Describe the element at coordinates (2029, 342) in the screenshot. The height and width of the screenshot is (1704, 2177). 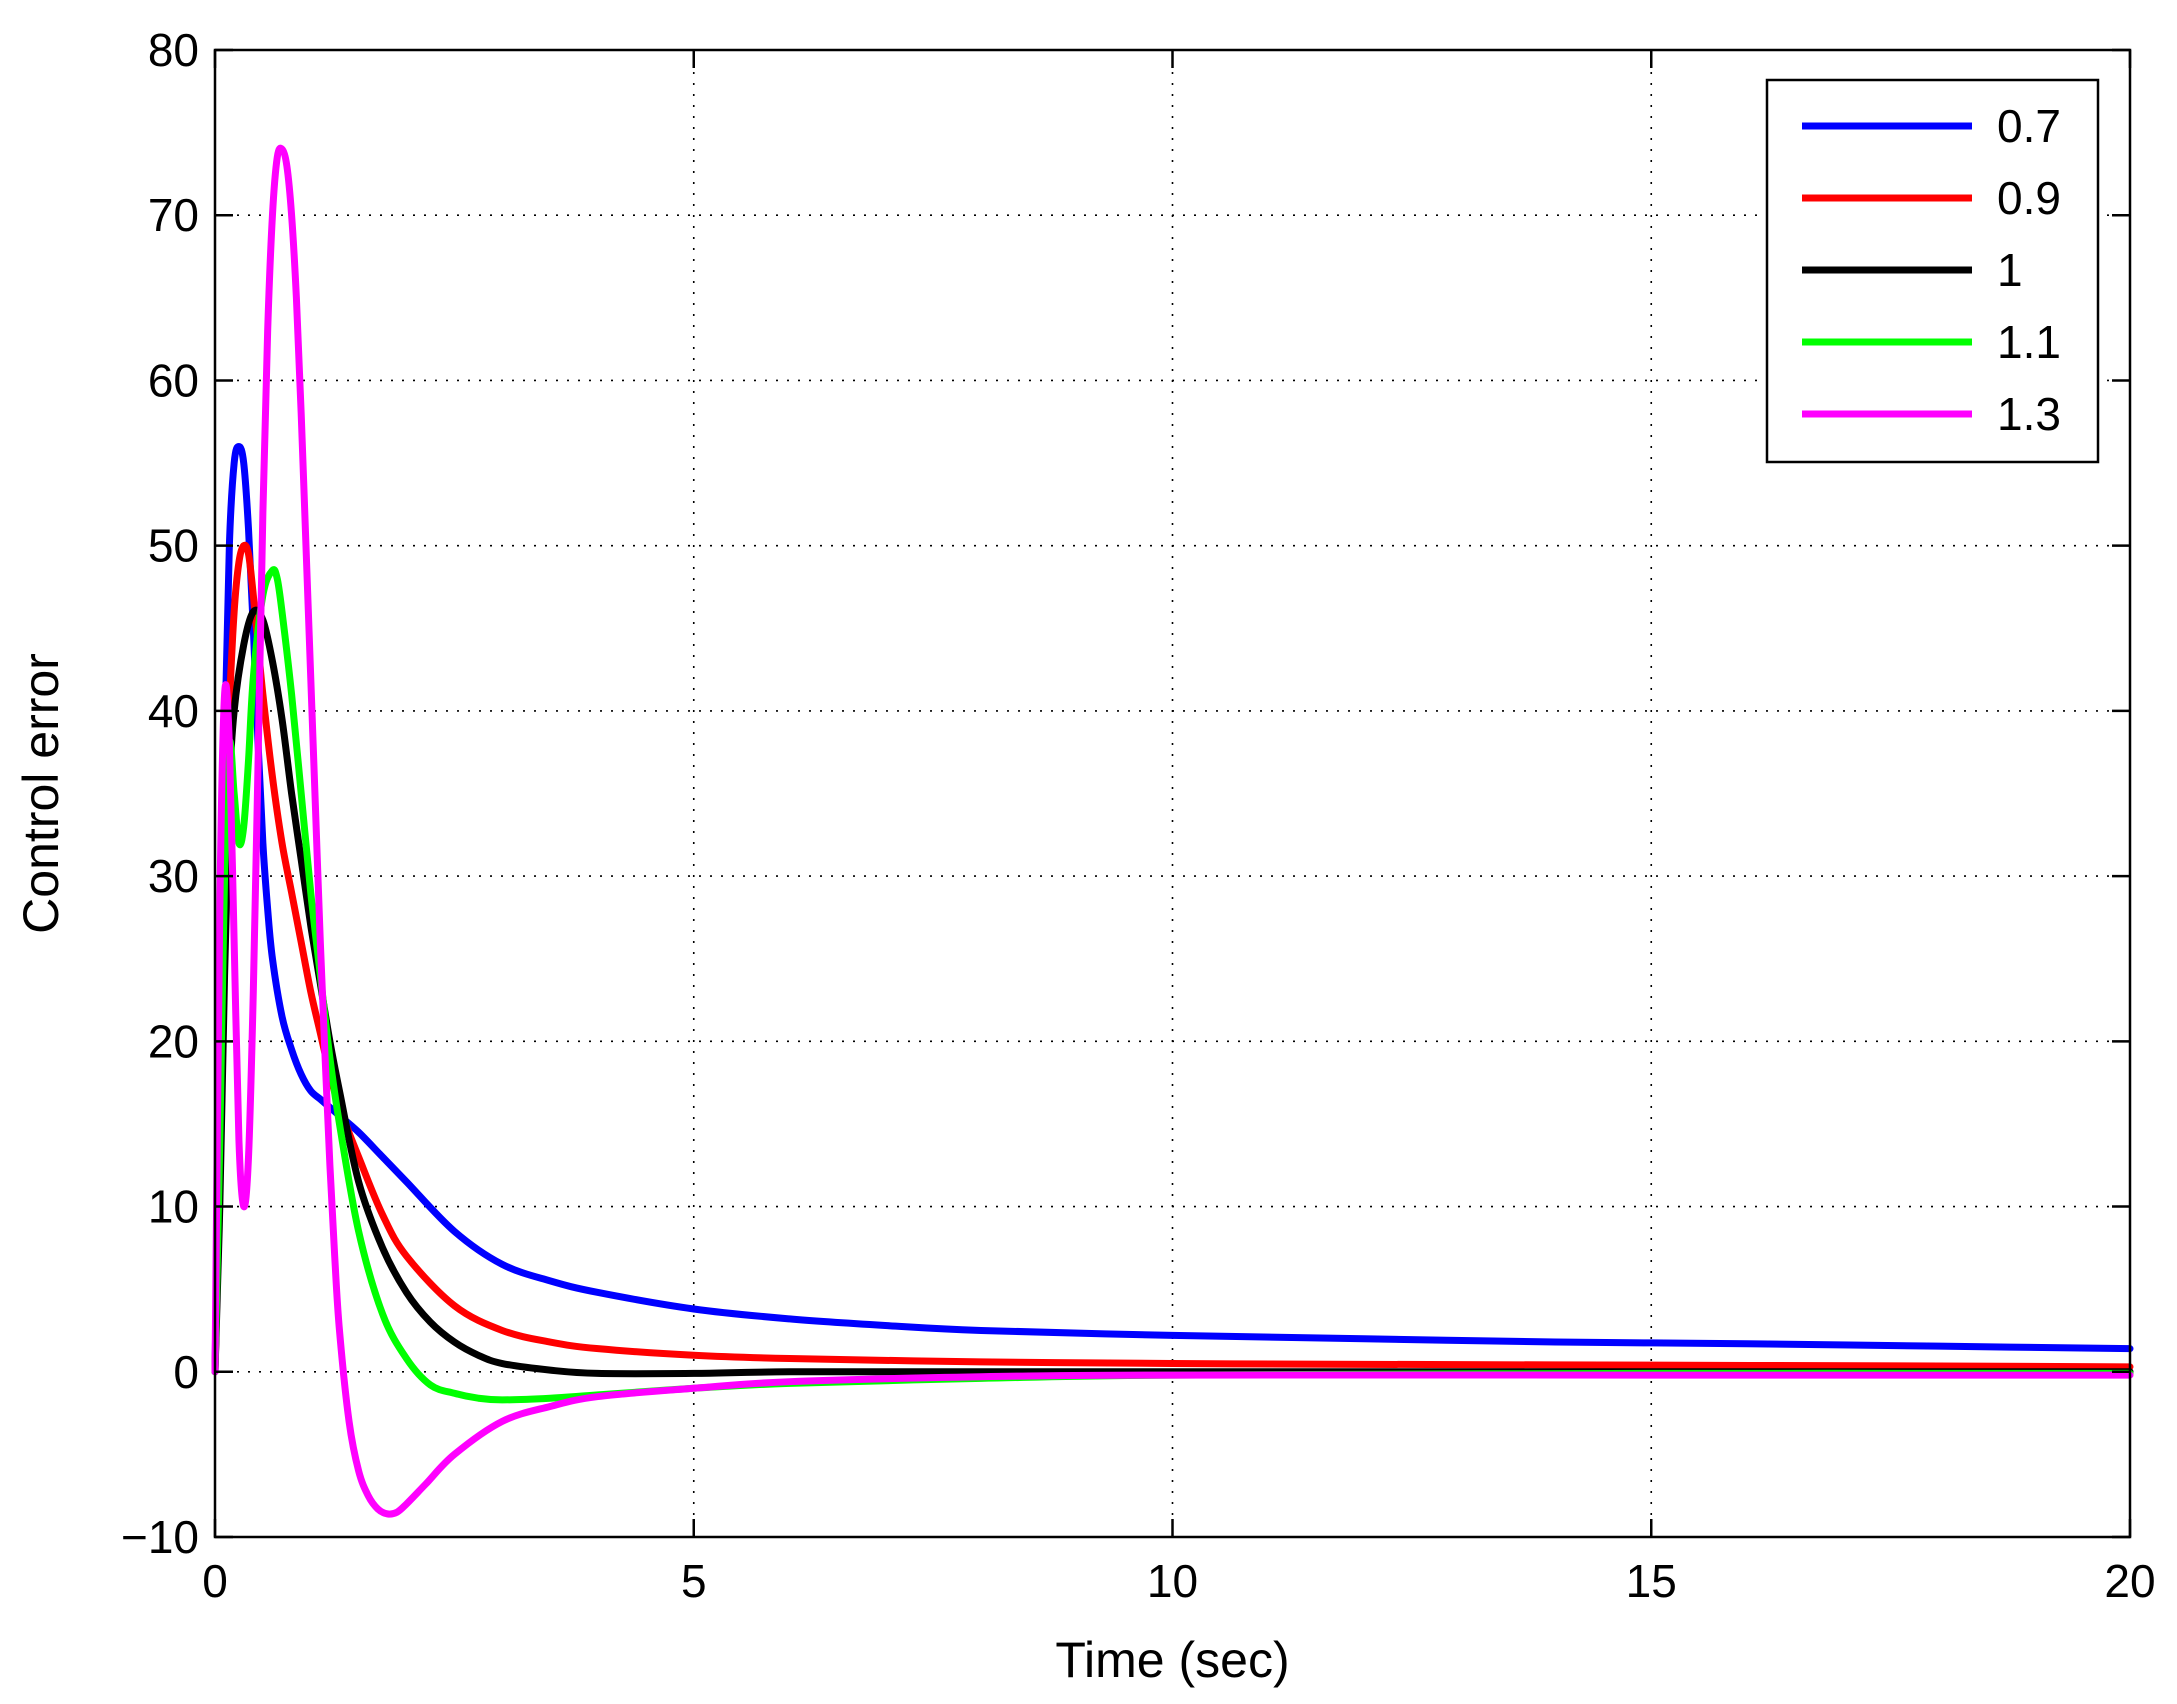
I see `legend-label-3: 1.1` at that location.